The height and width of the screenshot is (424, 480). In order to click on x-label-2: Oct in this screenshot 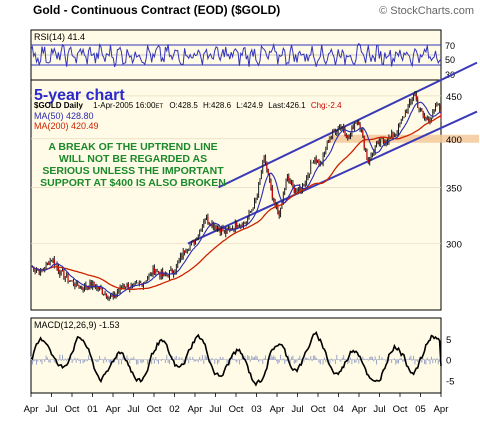, I will do `click(72, 409)`.